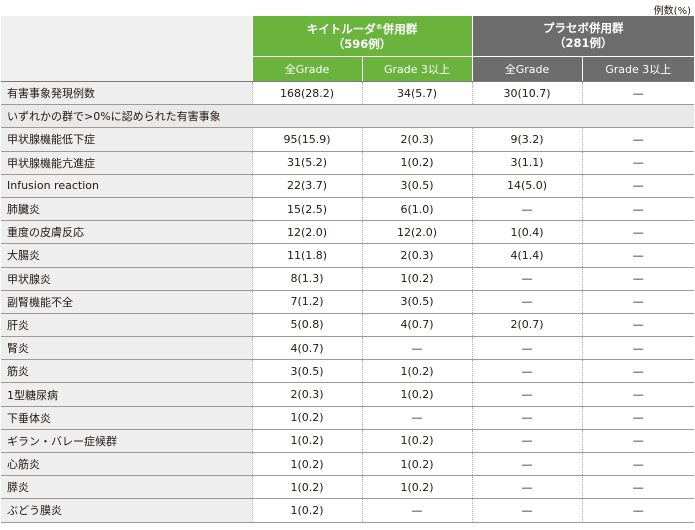 Image resolution: width=695 pixels, height=530 pixels. What do you see at coordinates (672, 11) in the screenshot?
I see `unit-label: 例数(%)` at bounding box center [672, 11].